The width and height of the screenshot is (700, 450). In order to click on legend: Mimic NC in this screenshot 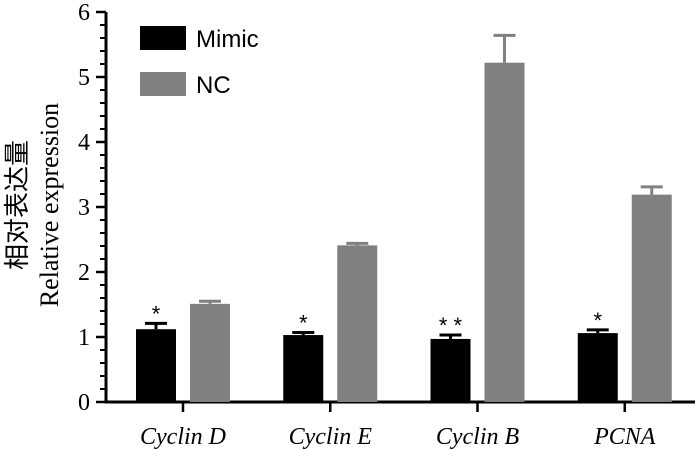, I will do `click(199, 62)`.